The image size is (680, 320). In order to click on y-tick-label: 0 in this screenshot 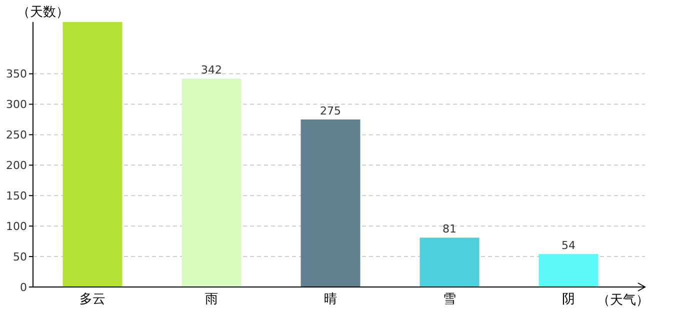, I will do `click(23, 287)`.